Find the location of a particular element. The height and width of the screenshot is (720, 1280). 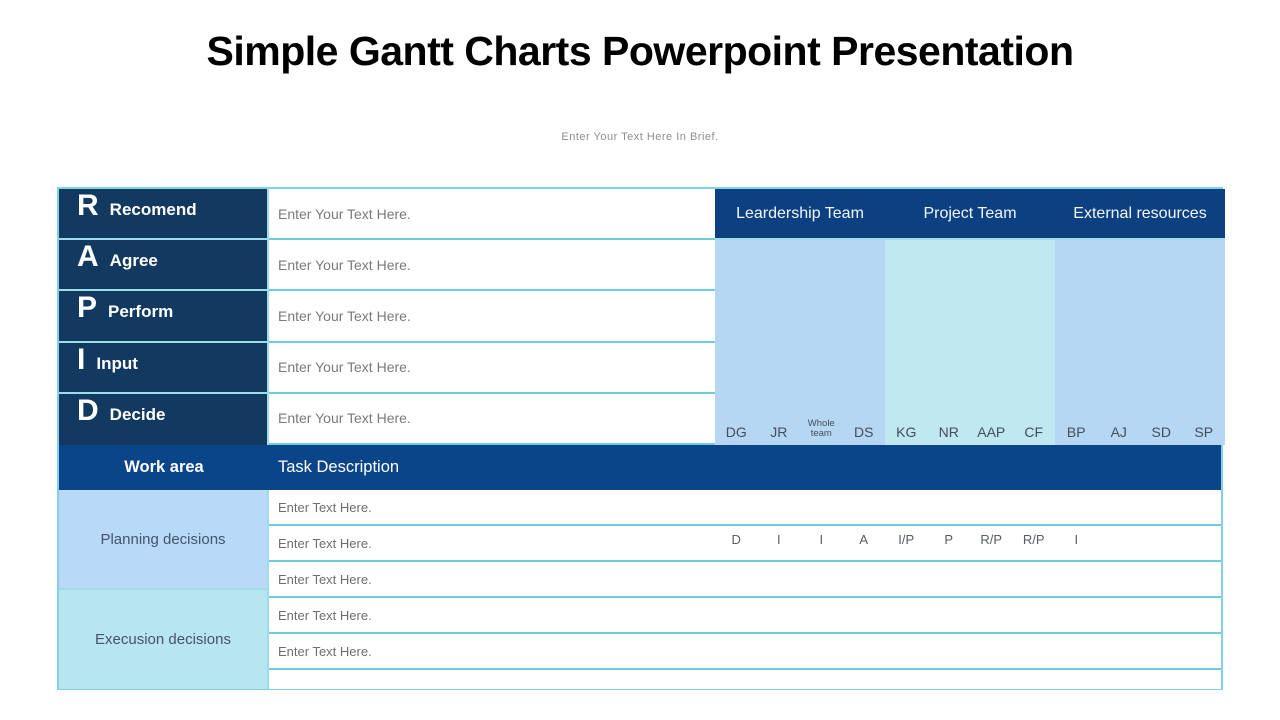

member-initials: Whole team is located at coordinates (821, 428).